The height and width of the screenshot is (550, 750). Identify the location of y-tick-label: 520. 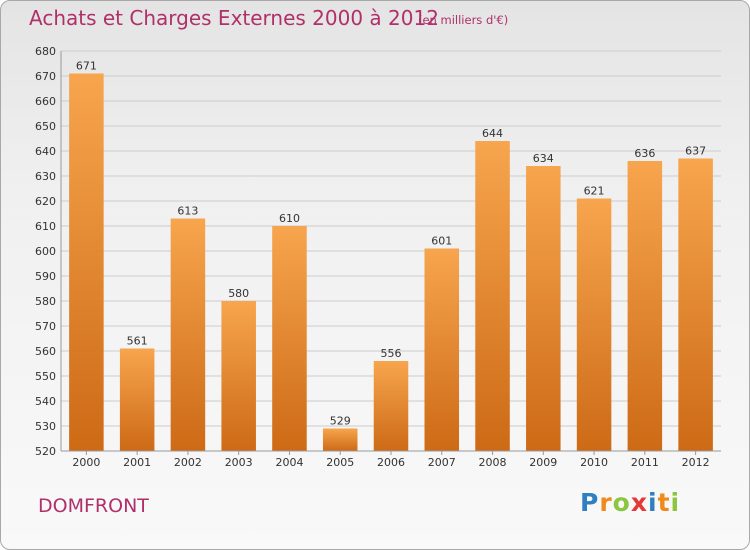
(45, 451).